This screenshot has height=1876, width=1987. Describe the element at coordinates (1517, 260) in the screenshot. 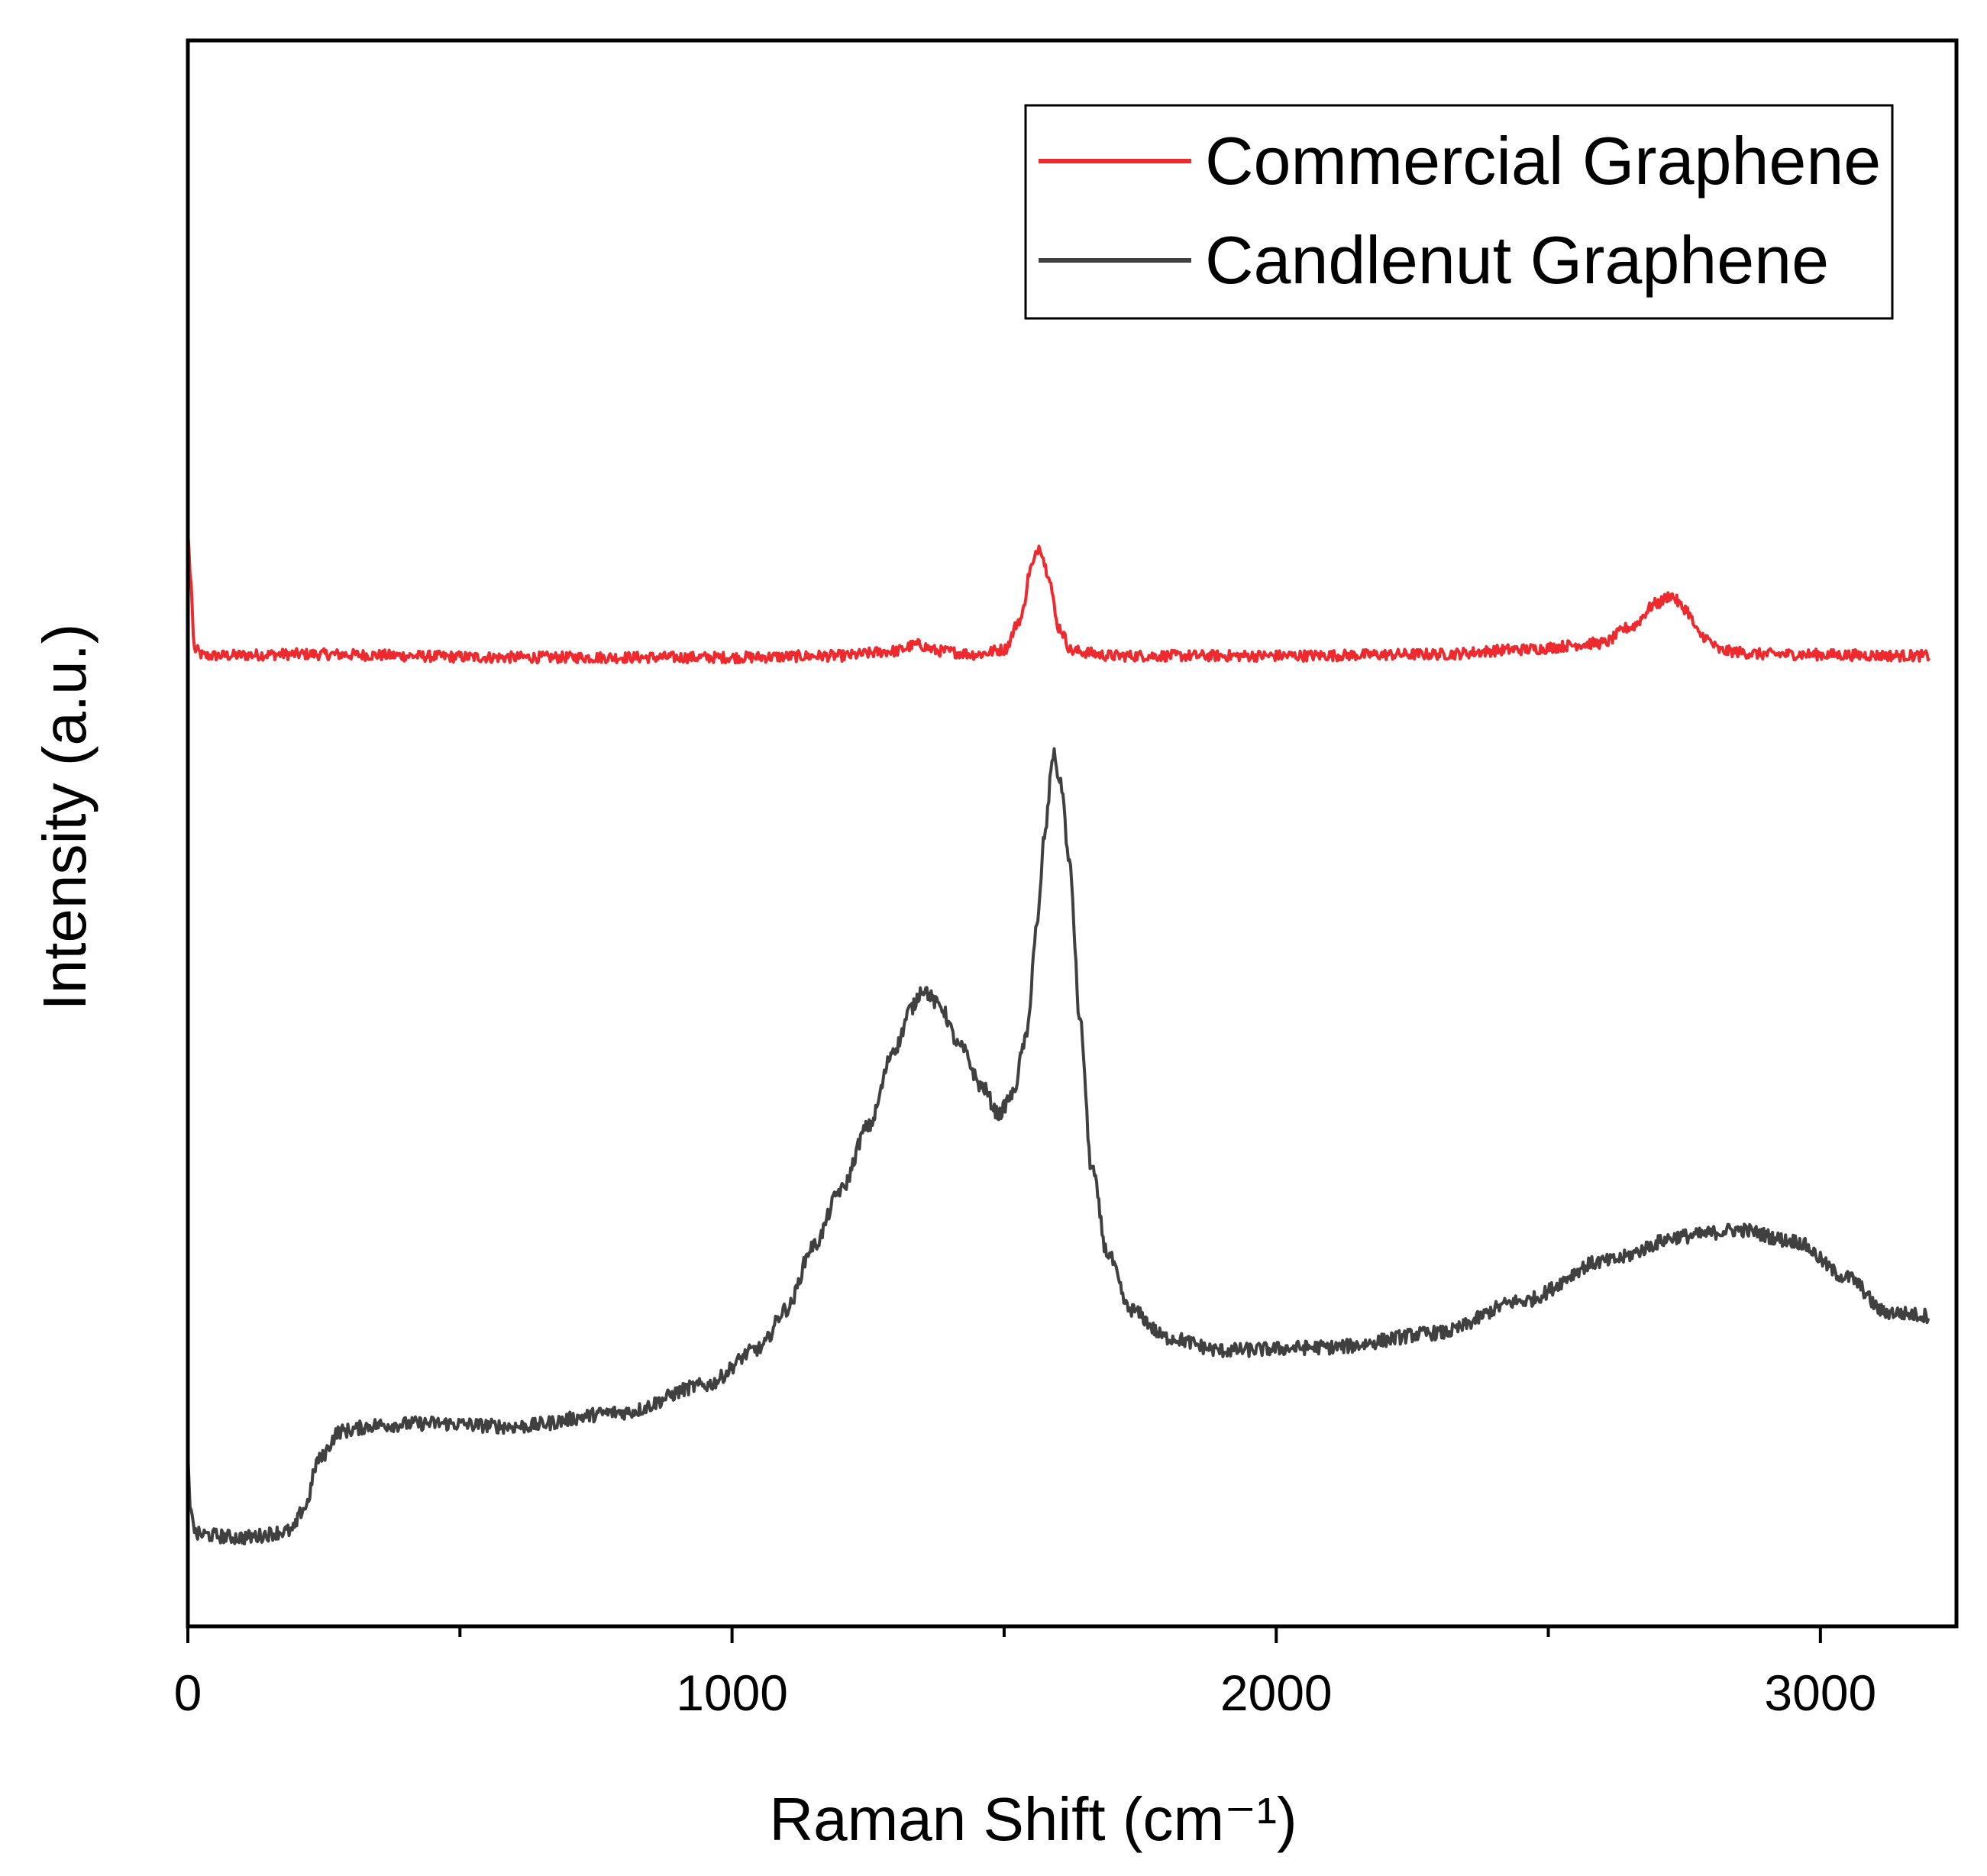

I see `legend-label-candlenut-graphene: Candlenut Graphene` at that location.